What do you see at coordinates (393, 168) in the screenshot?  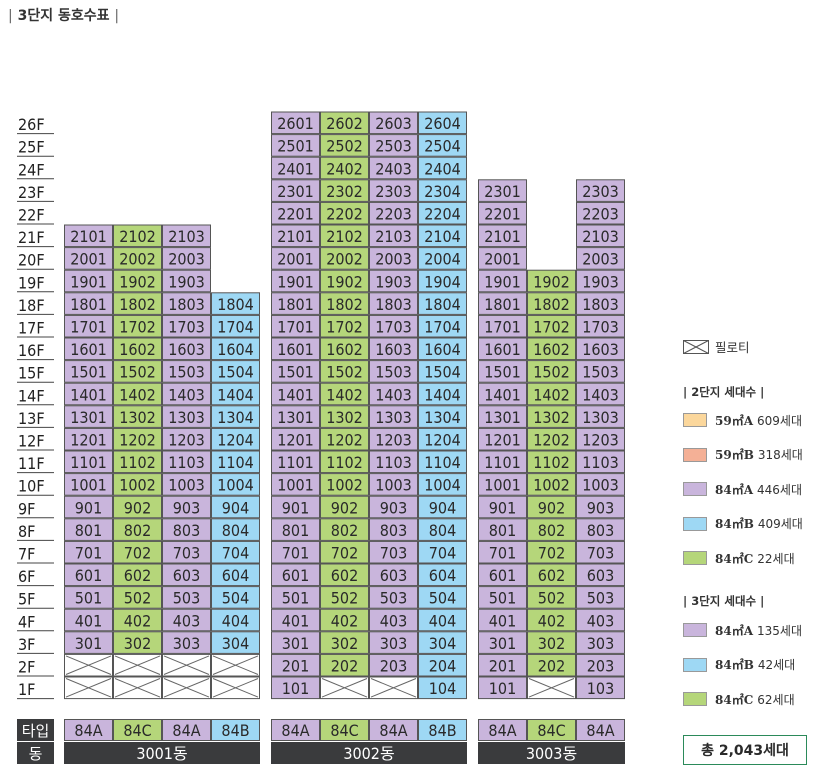 I see `unit-number: 2403` at bounding box center [393, 168].